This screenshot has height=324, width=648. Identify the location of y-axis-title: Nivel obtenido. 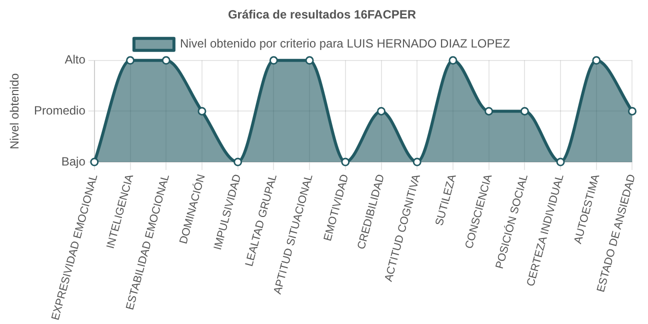
(15, 111).